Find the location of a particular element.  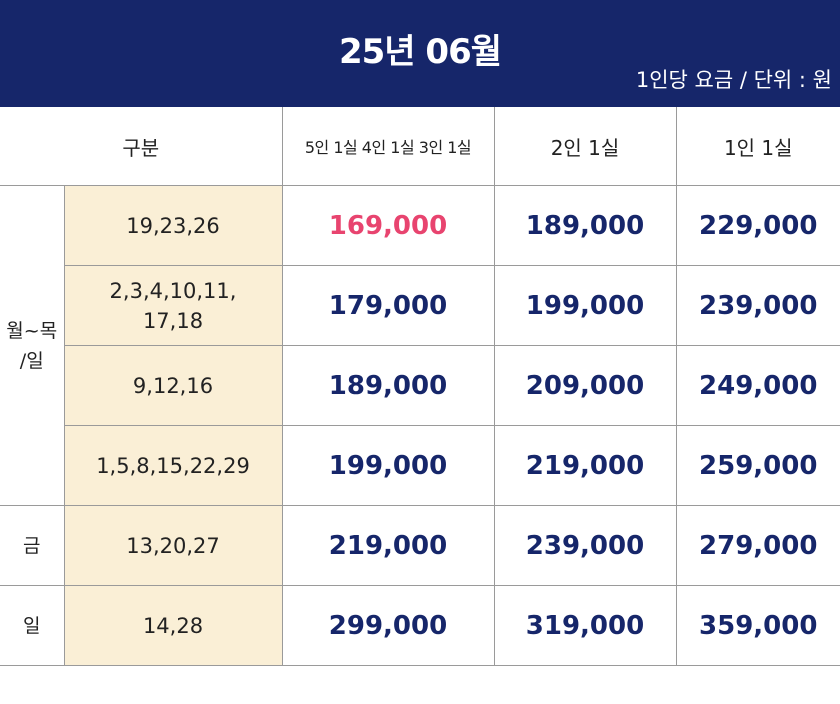

price-cell: 359,000 is located at coordinates (757, 625).